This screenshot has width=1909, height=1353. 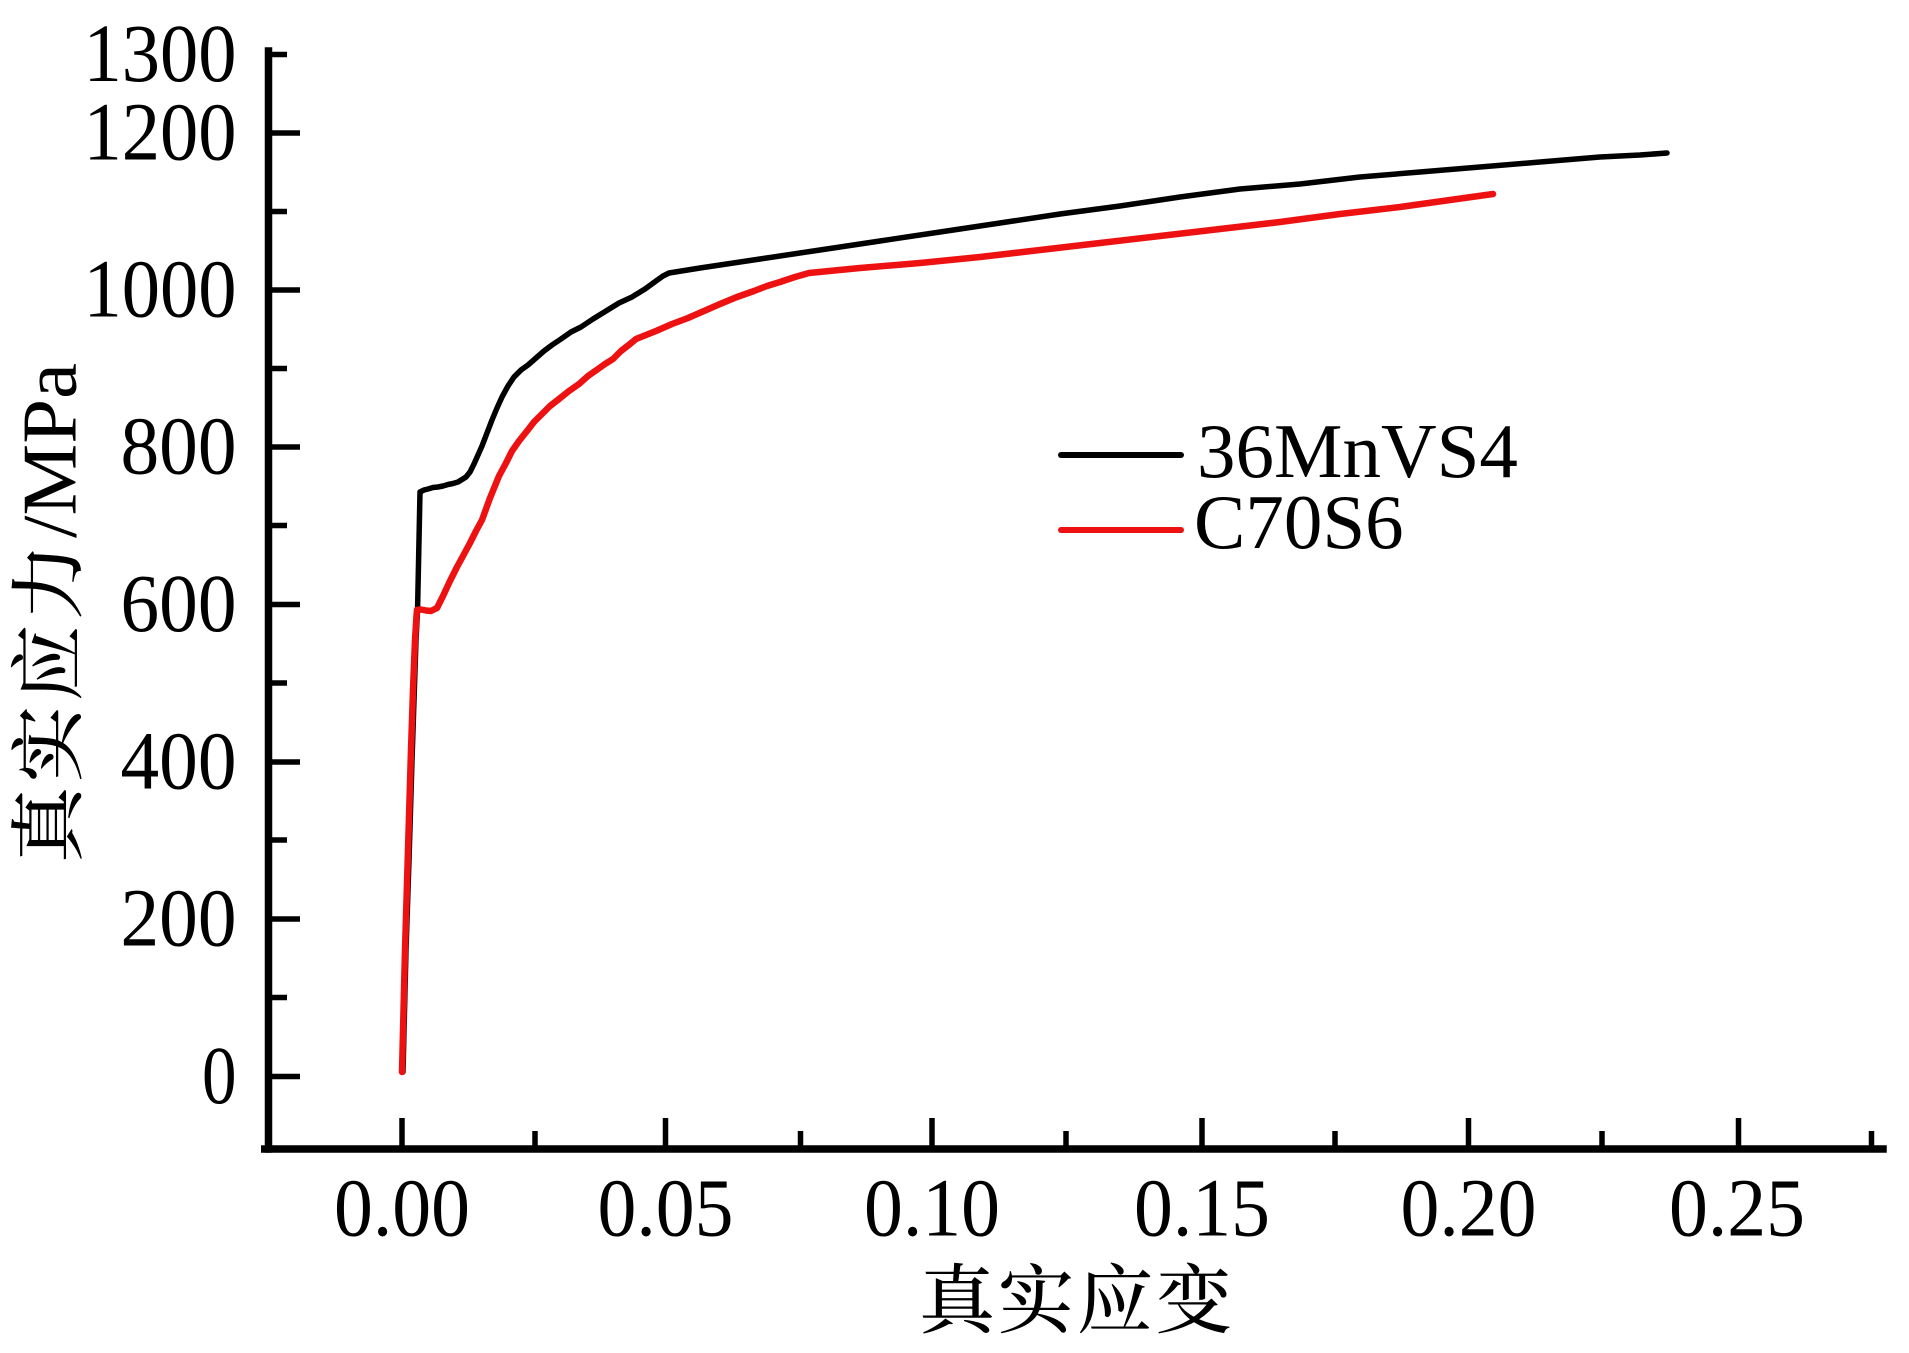 I want to click on svg-text: 200, so click(x=179, y=918).